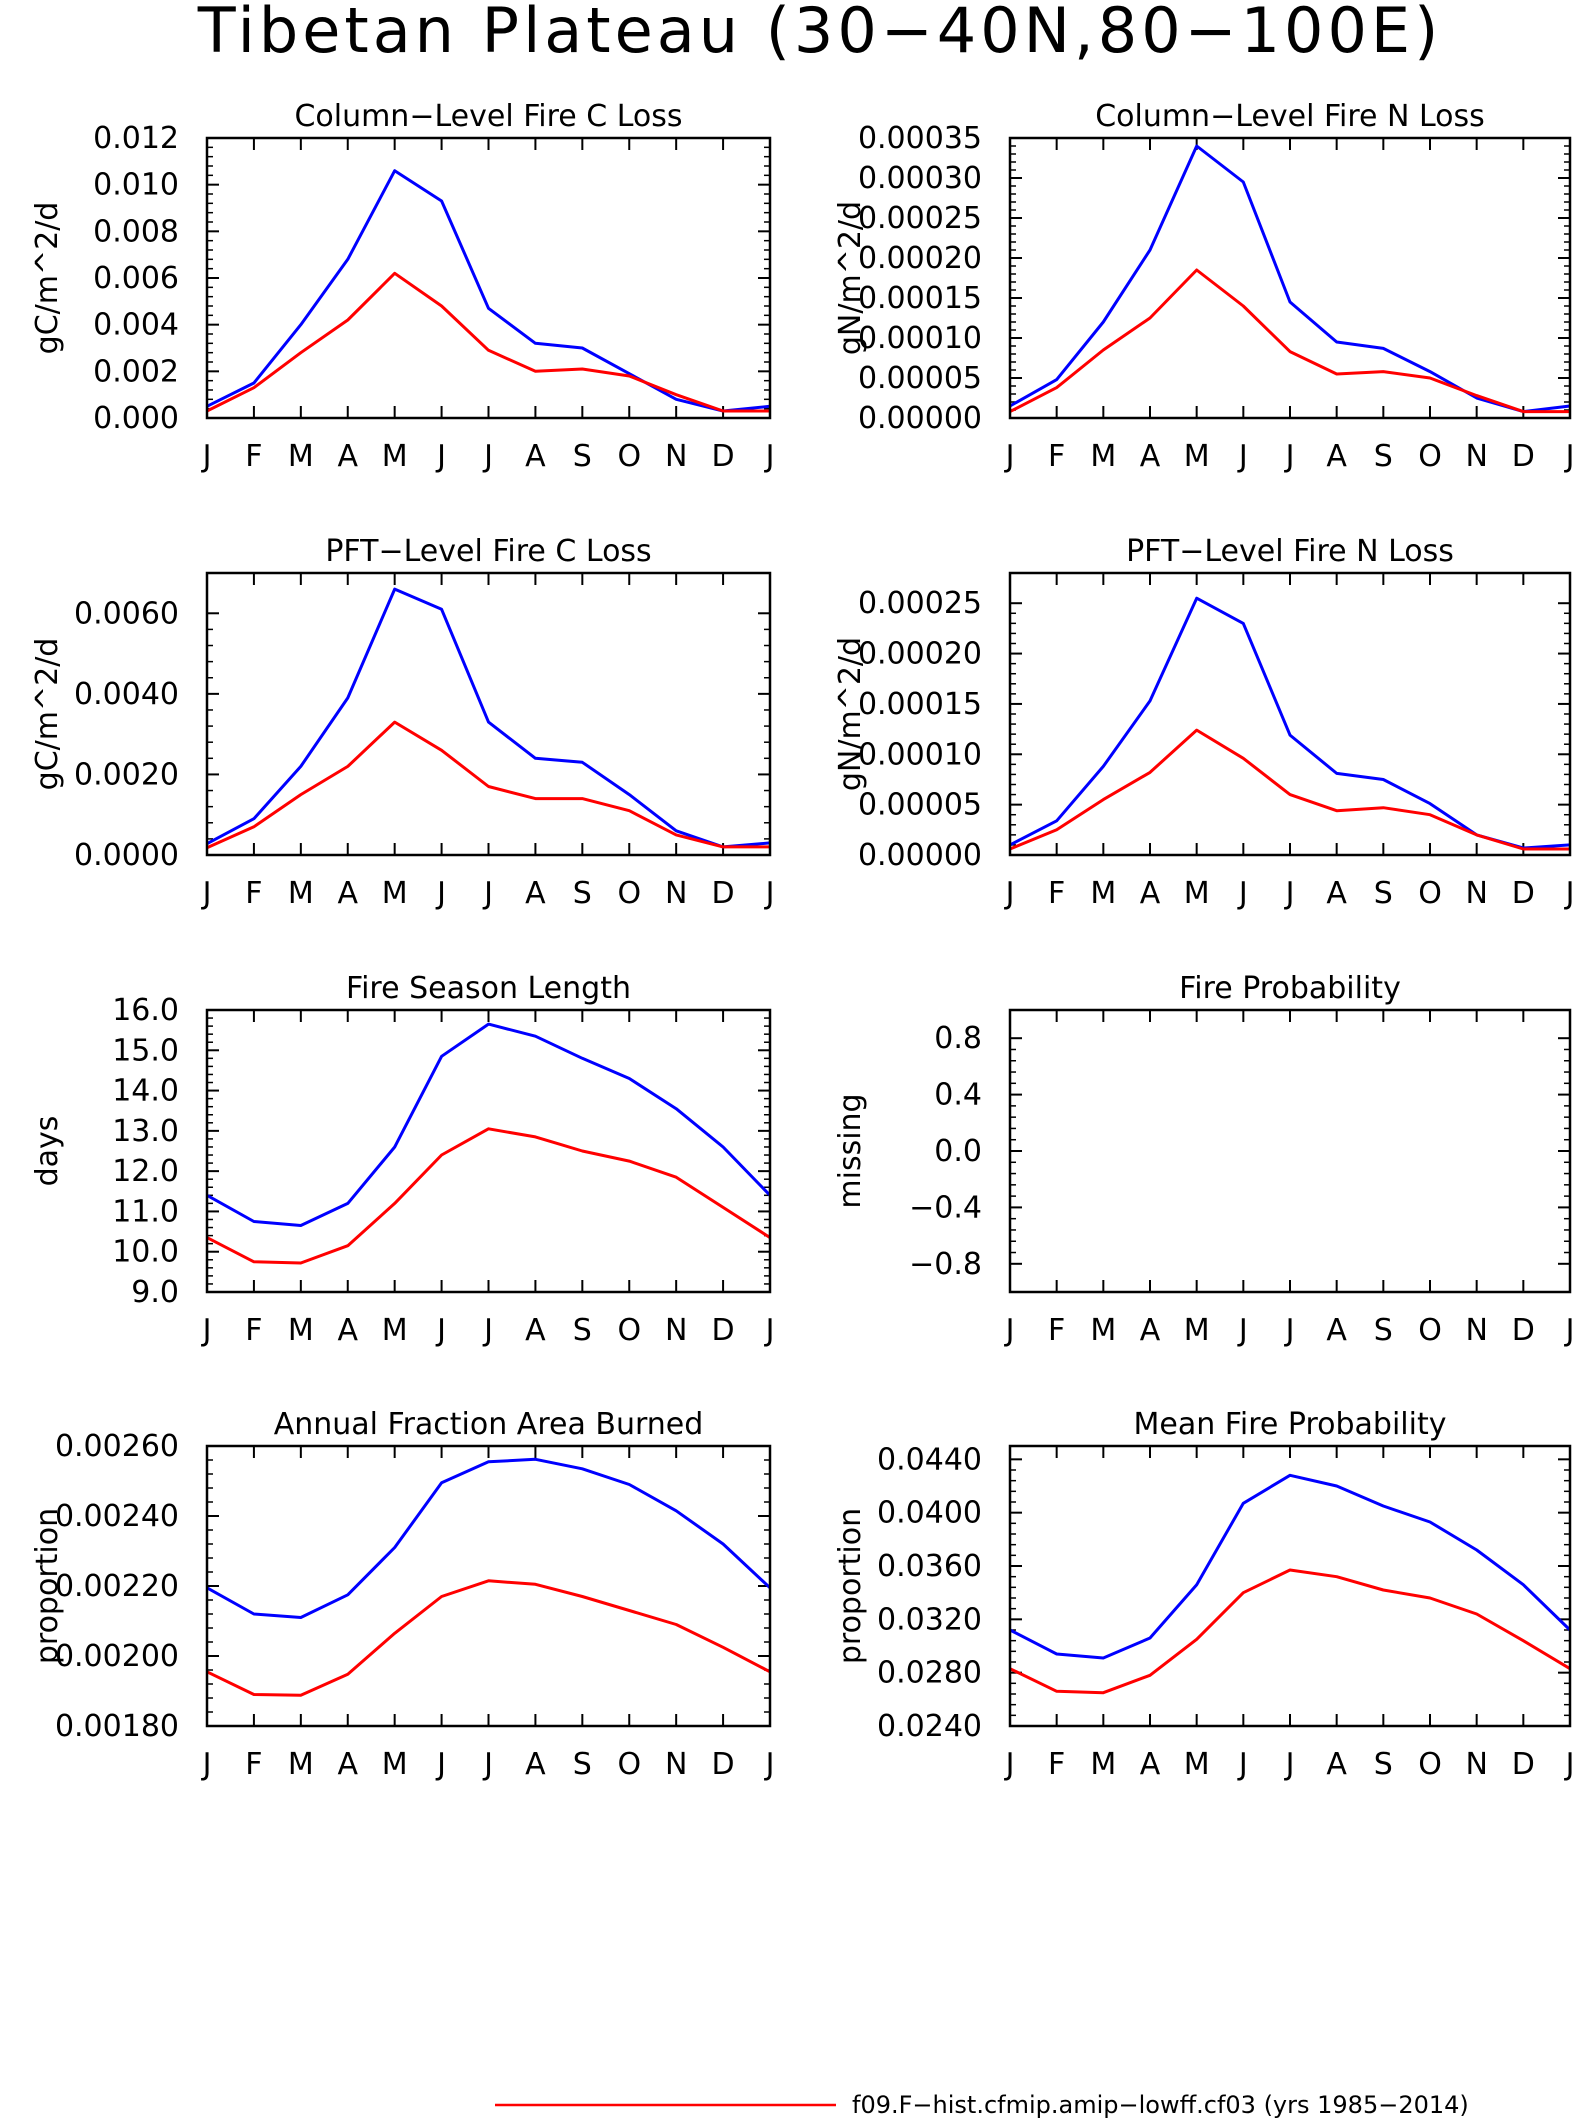  Describe the element at coordinates (920, 754) in the screenshot. I see `y-tick-label: 0.00010` at that location.